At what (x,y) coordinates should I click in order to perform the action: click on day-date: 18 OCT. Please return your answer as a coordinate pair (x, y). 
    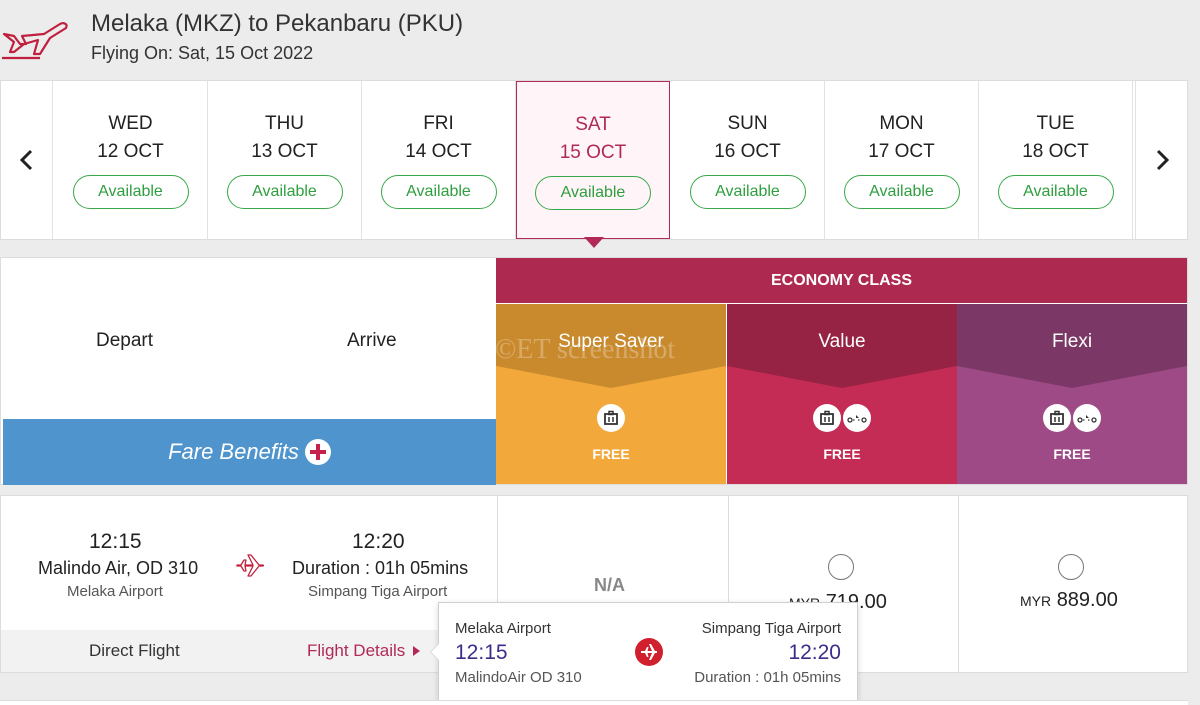
    Looking at the image, I should click on (1055, 151).